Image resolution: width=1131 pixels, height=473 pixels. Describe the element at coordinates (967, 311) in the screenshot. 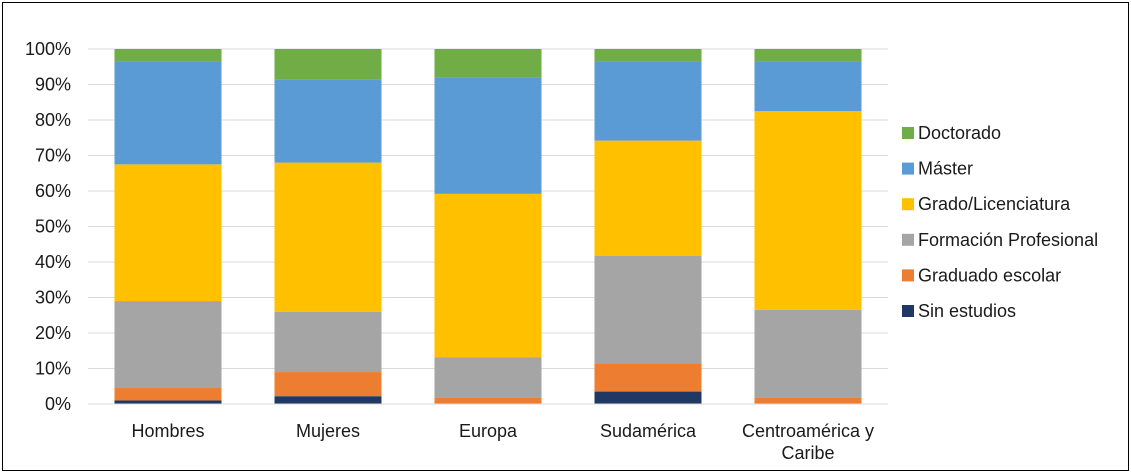

I see `legend-label: Sin estudios` at that location.